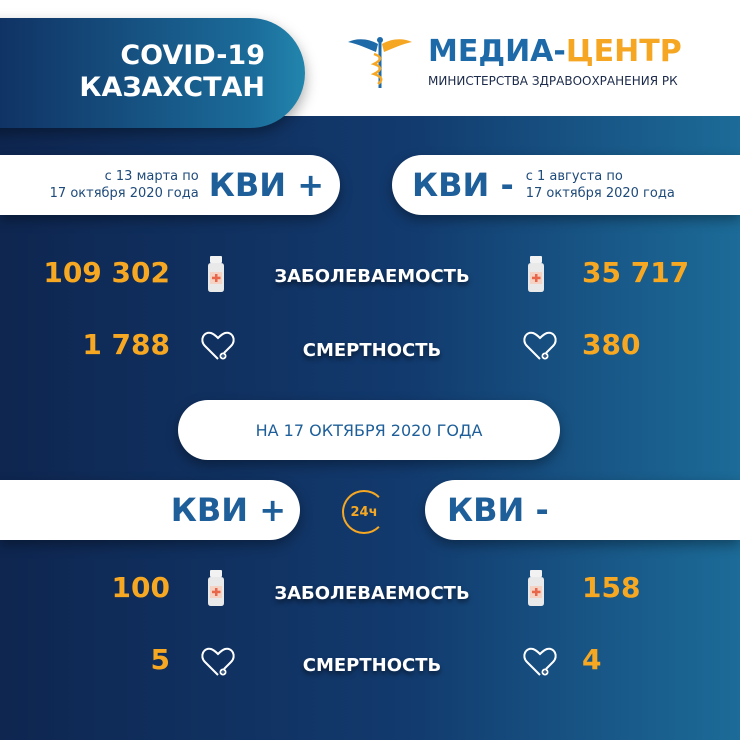  Describe the element at coordinates (623, 51) in the screenshot. I see `brand-part2: ЦЕНТР` at that location.